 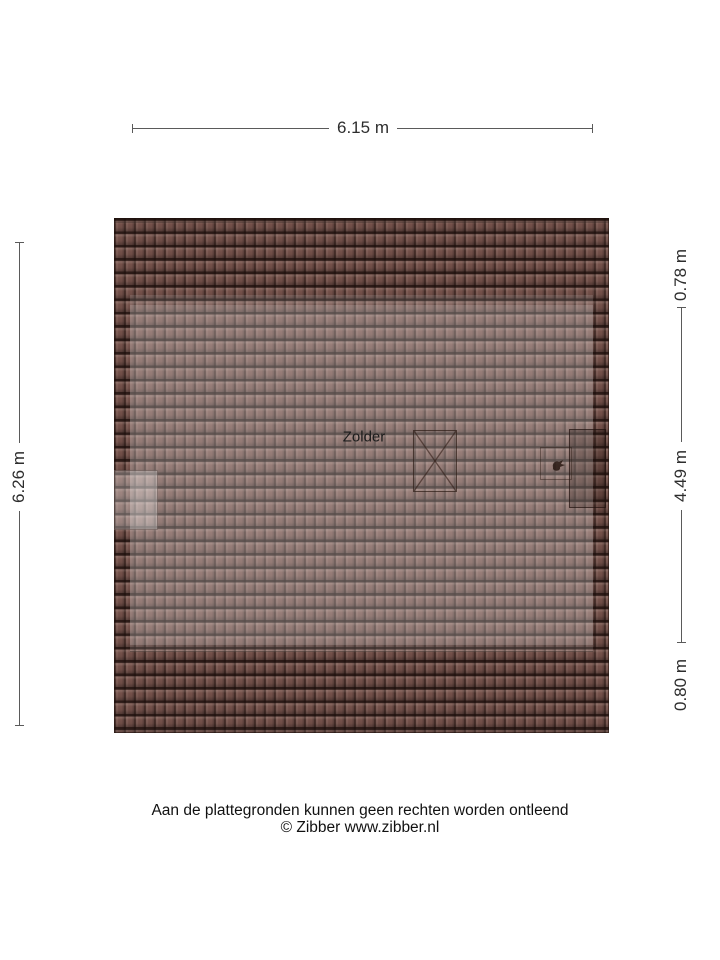 What do you see at coordinates (363, 128) in the screenshot?
I see `dimension-top-label: 6.15 m` at bounding box center [363, 128].